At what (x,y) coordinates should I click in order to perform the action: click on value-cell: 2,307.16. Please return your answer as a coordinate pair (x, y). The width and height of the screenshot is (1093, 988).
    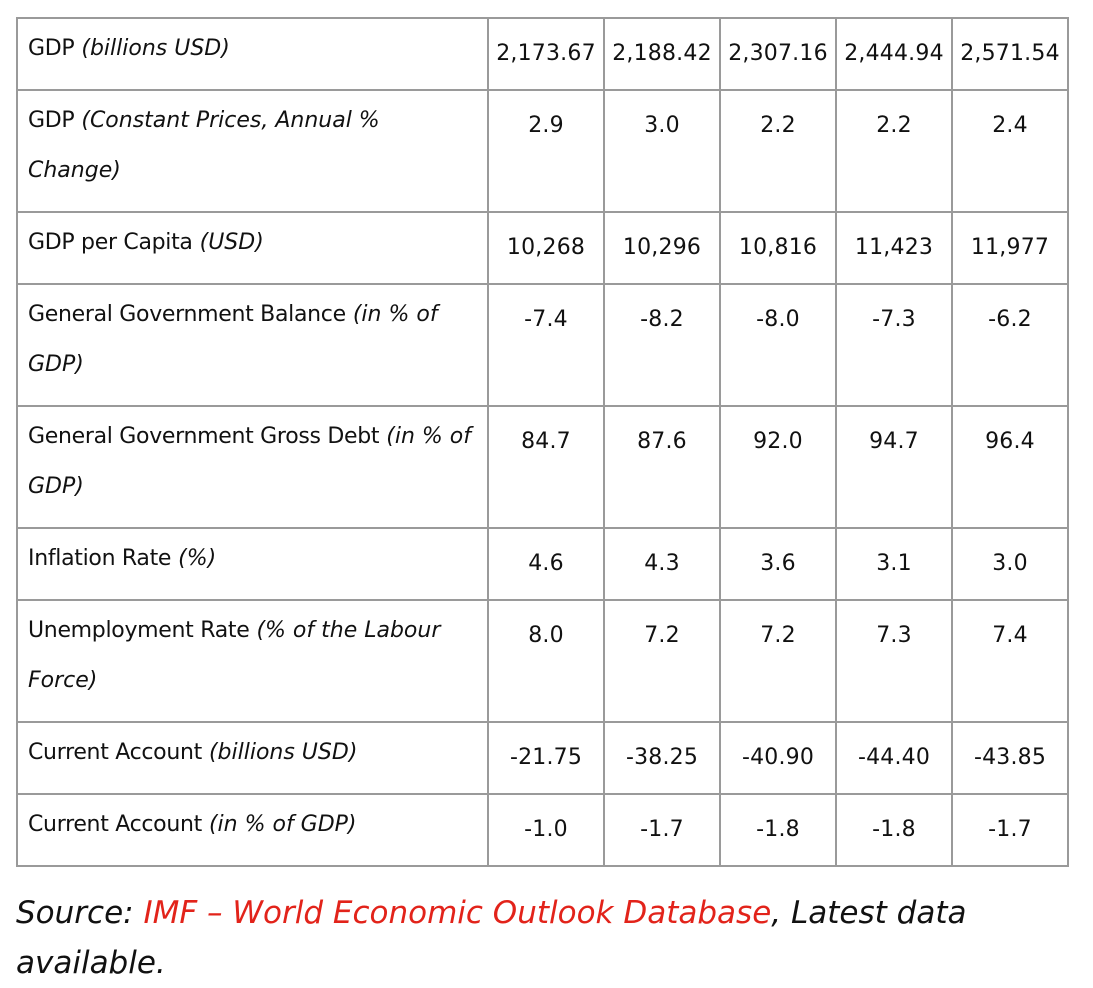
    Looking at the image, I should click on (778, 54).